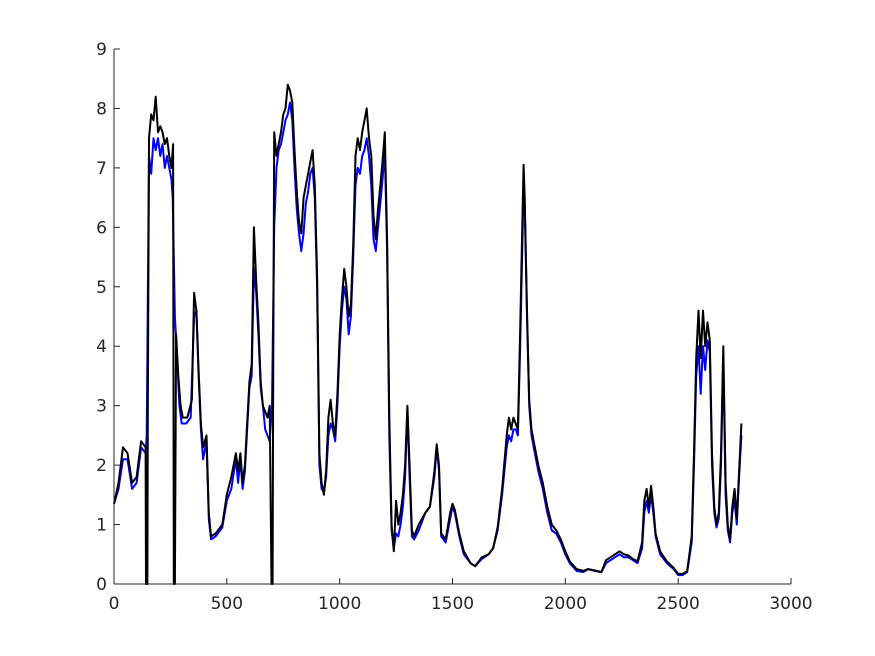 This screenshot has height=656, width=875. Describe the element at coordinates (565, 604) in the screenshot. I see `x-tick-label: 2000` at that location.